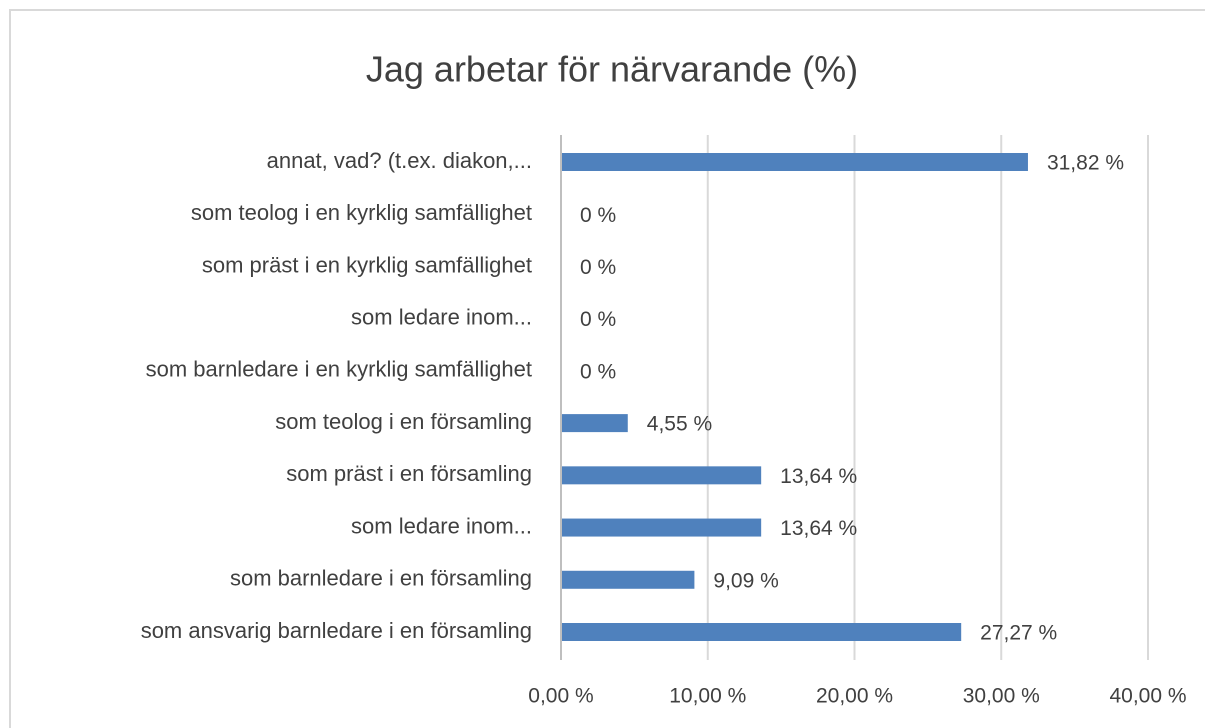 The height and width of the screenshot is (728, 1205). Describe the element at coordinates (854, 696) in the screenshot. I see `x-tick-label: 20,00 %` at that location.